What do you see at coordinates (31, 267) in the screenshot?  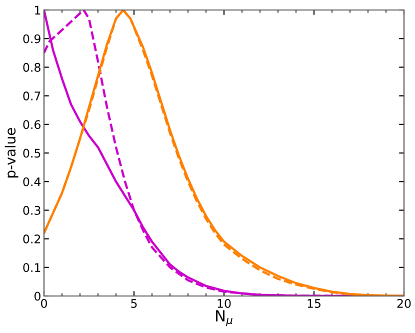 I see `y-tick-label: 0.1` at bounding box center [31, 267].